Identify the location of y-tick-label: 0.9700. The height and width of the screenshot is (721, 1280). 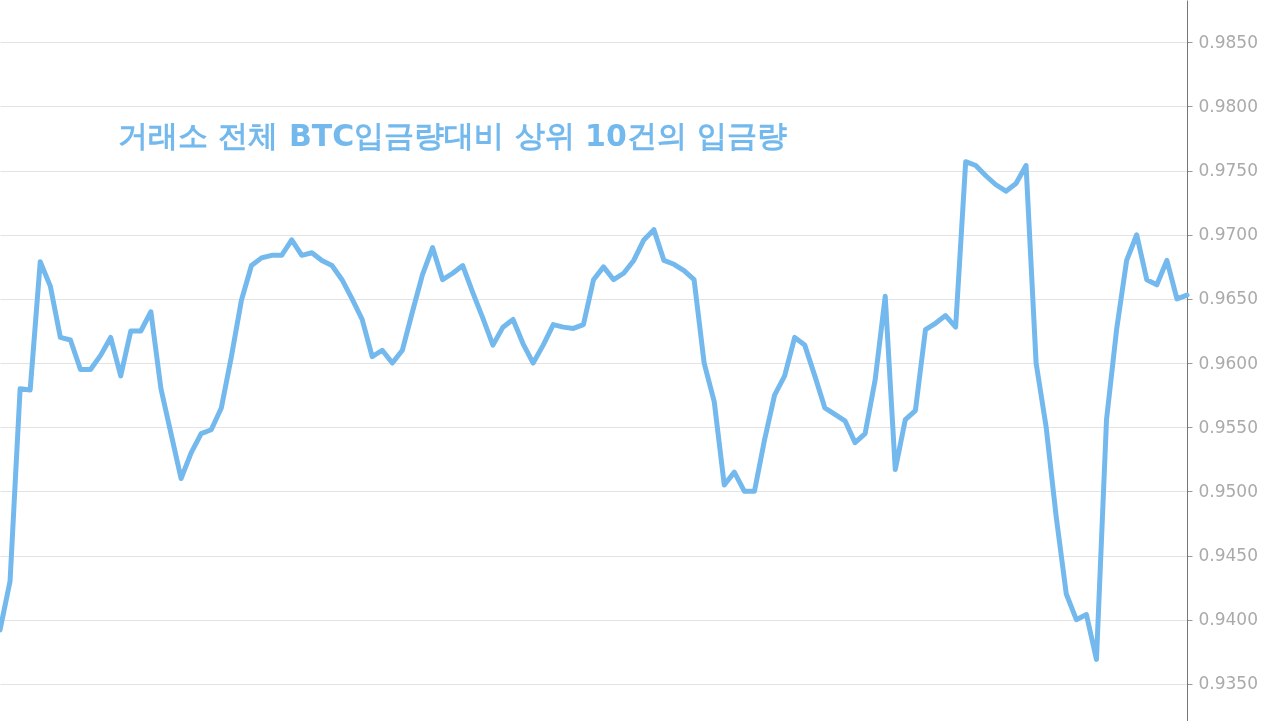
(1228, 234).